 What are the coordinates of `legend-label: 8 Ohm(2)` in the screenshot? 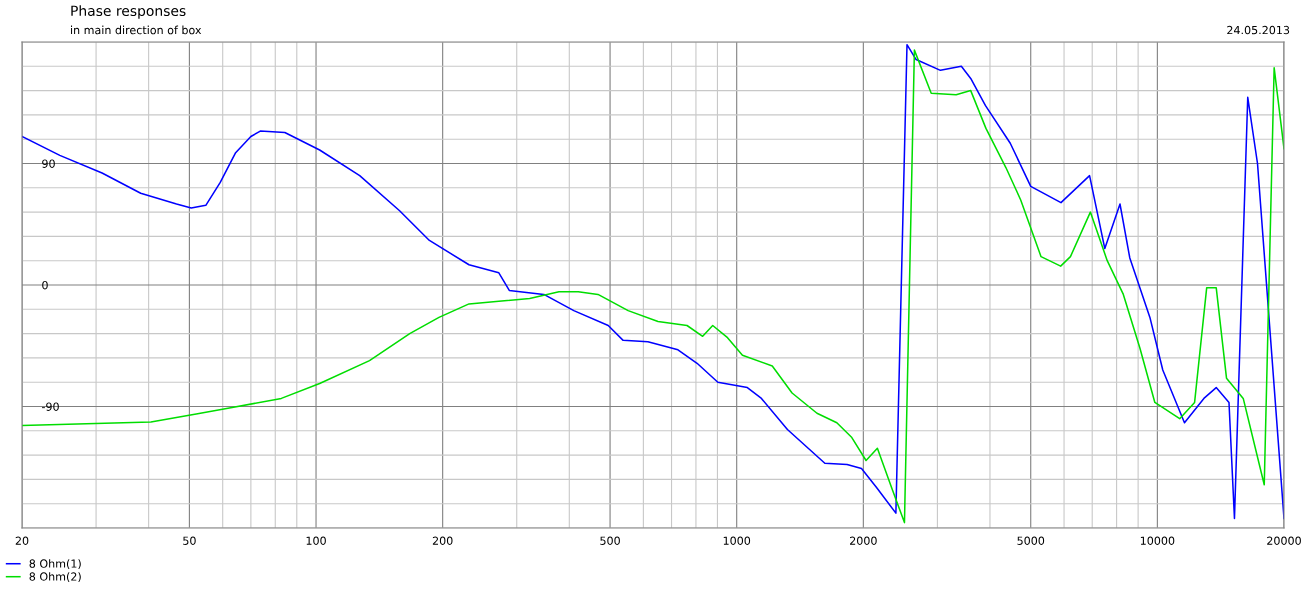 It's located at (55, 577).